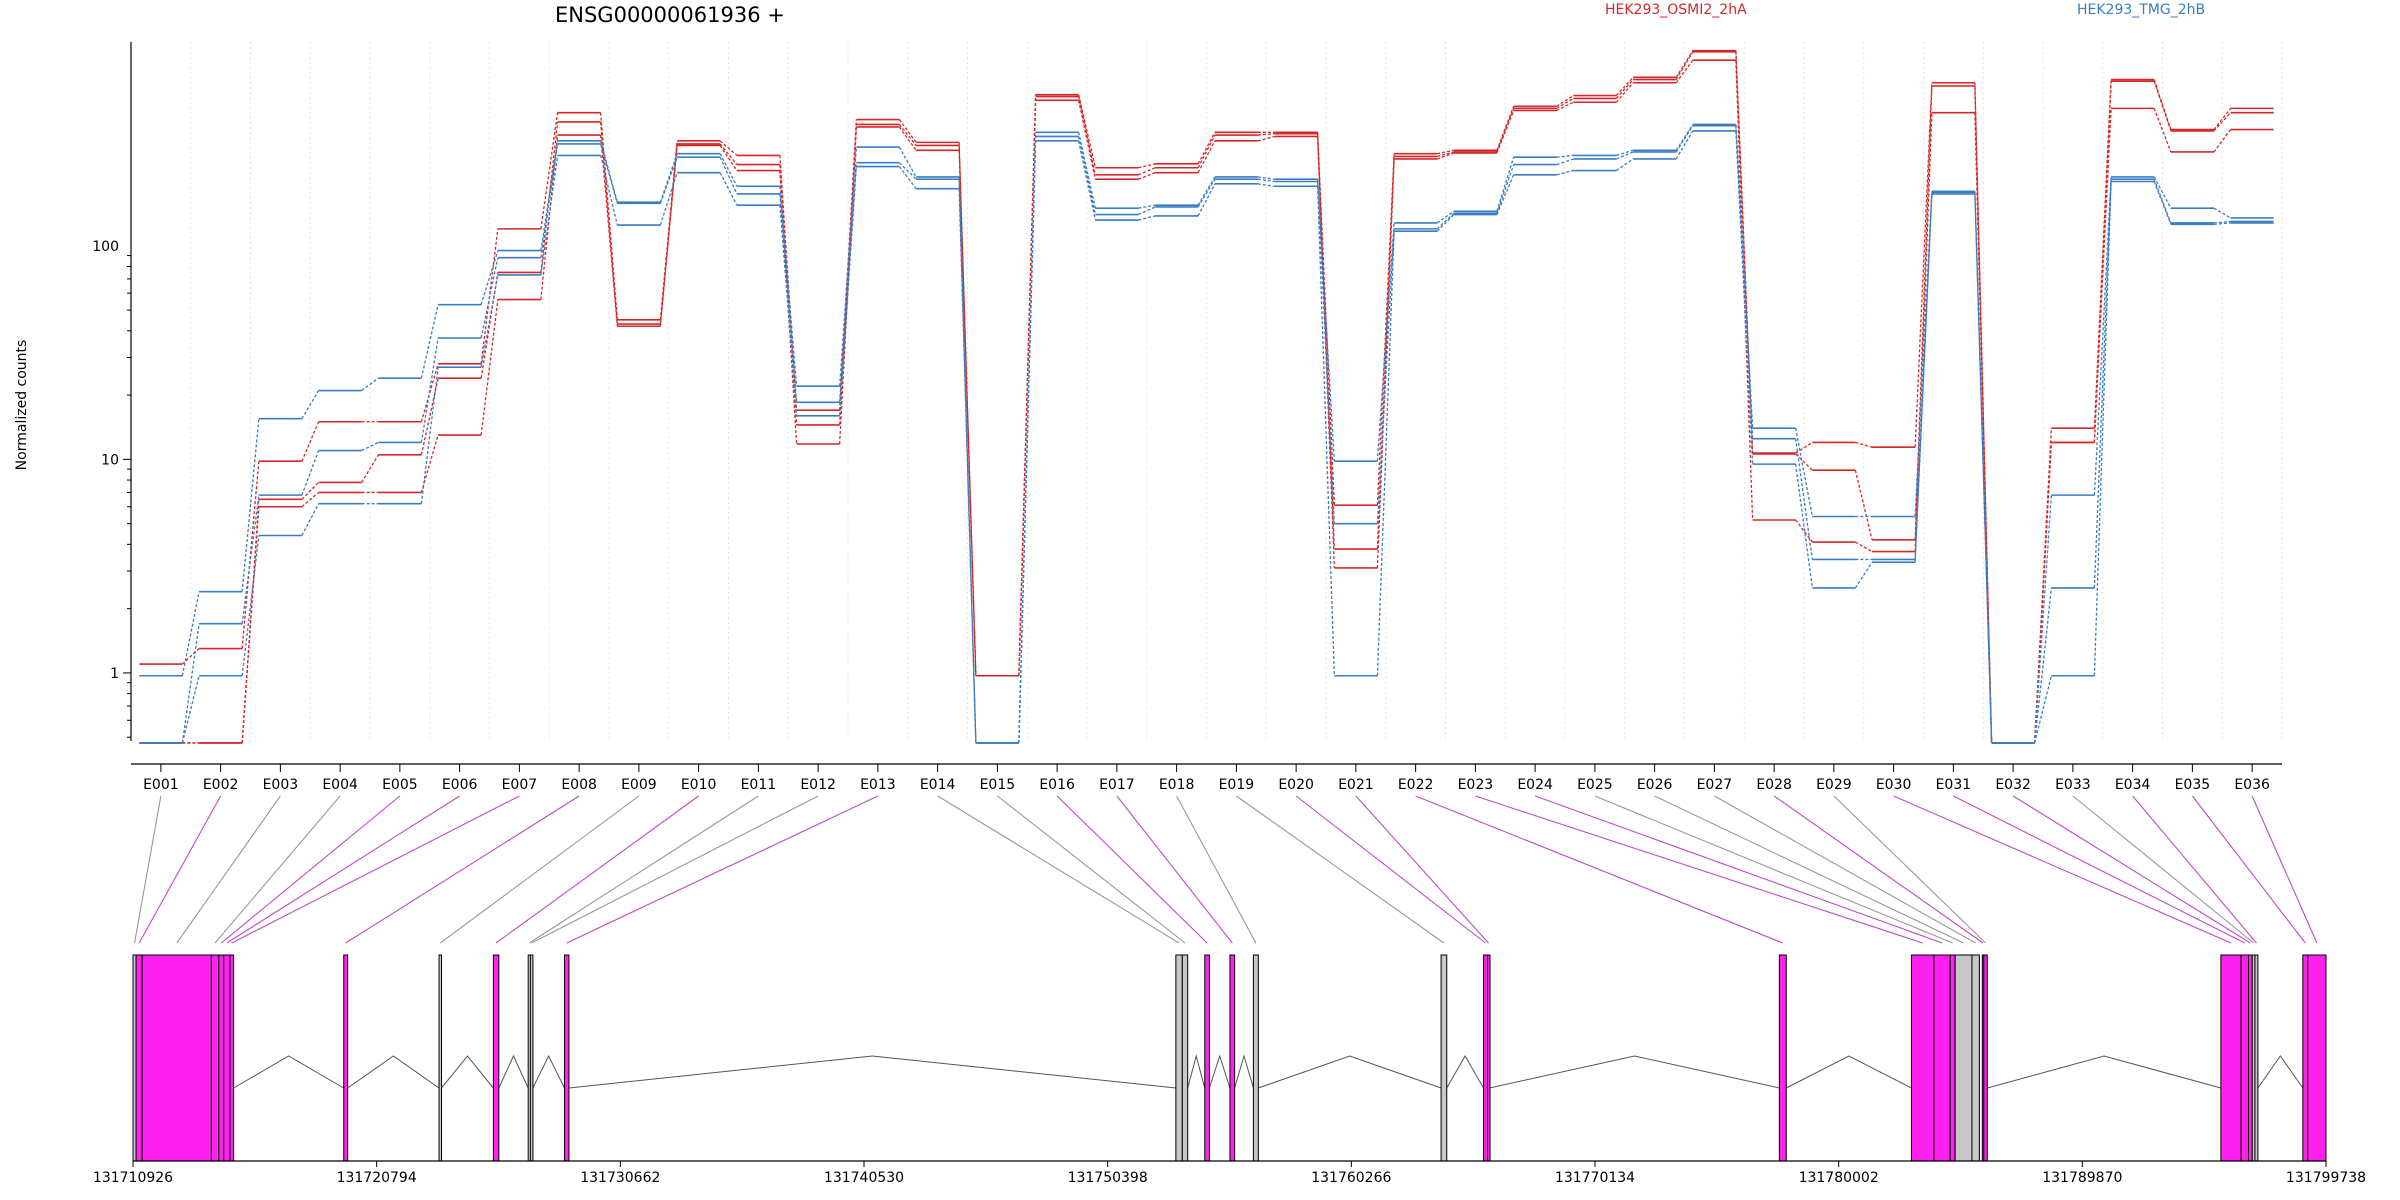 Image resolution: width=2400 pixels, height=1200 pixels. Describe the element at coordinates (2193, 785) in the screenshot. I see `x-tick-label: E035` at that location.